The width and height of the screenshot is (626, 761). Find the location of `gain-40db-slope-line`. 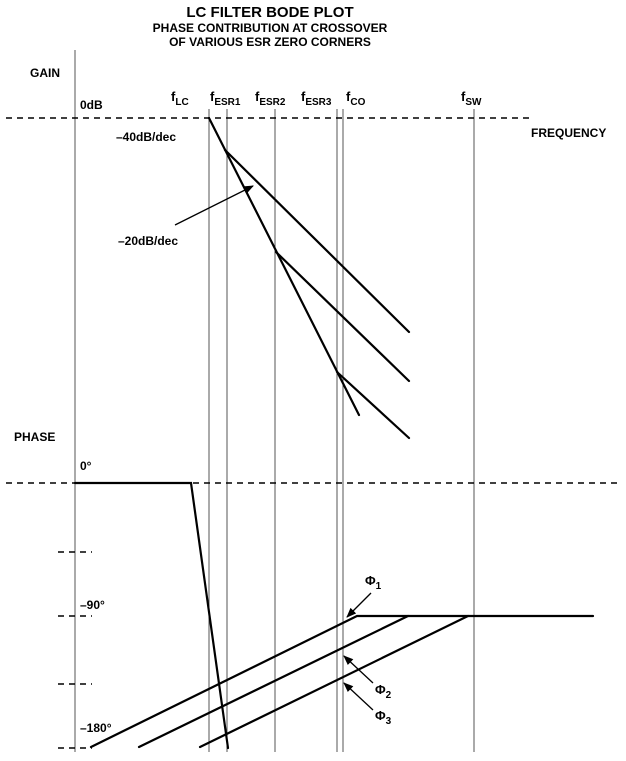

gain-40db-slope-line is located at coordinates (284, 266).